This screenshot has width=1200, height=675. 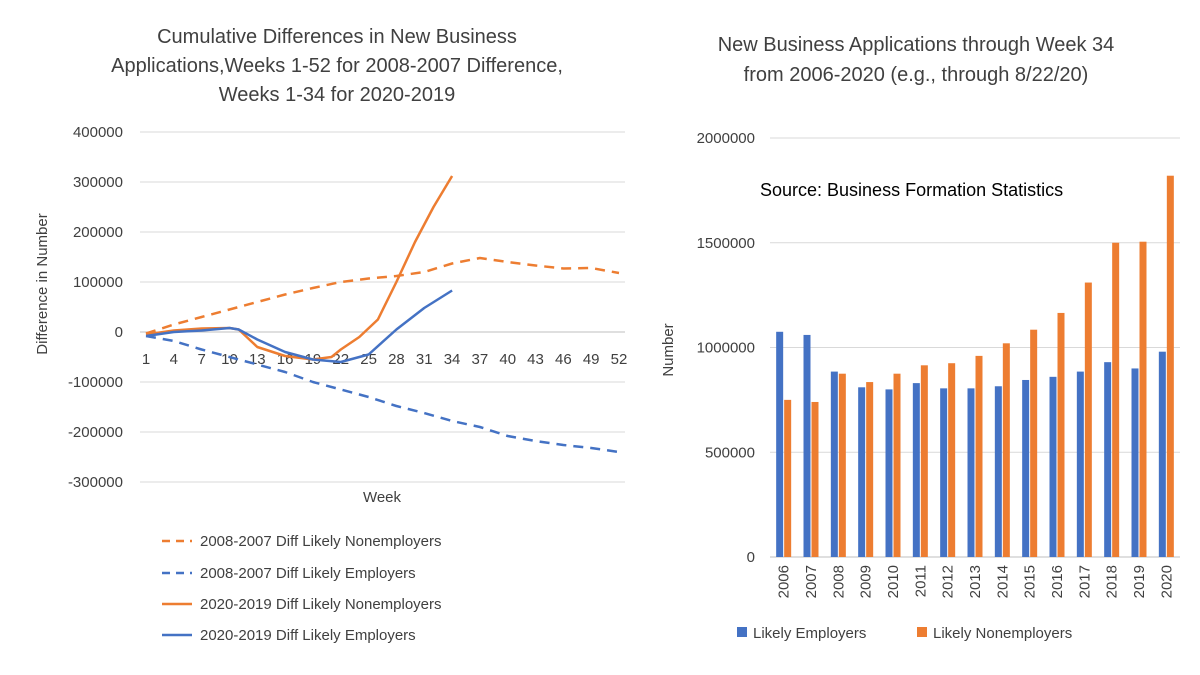 What do you see at coordinates (321, 541) in the screenshot?
I see `line-legend-label-1: 2008-2007 Diff Likely Nonemployers` at bounding box center [321, 541].